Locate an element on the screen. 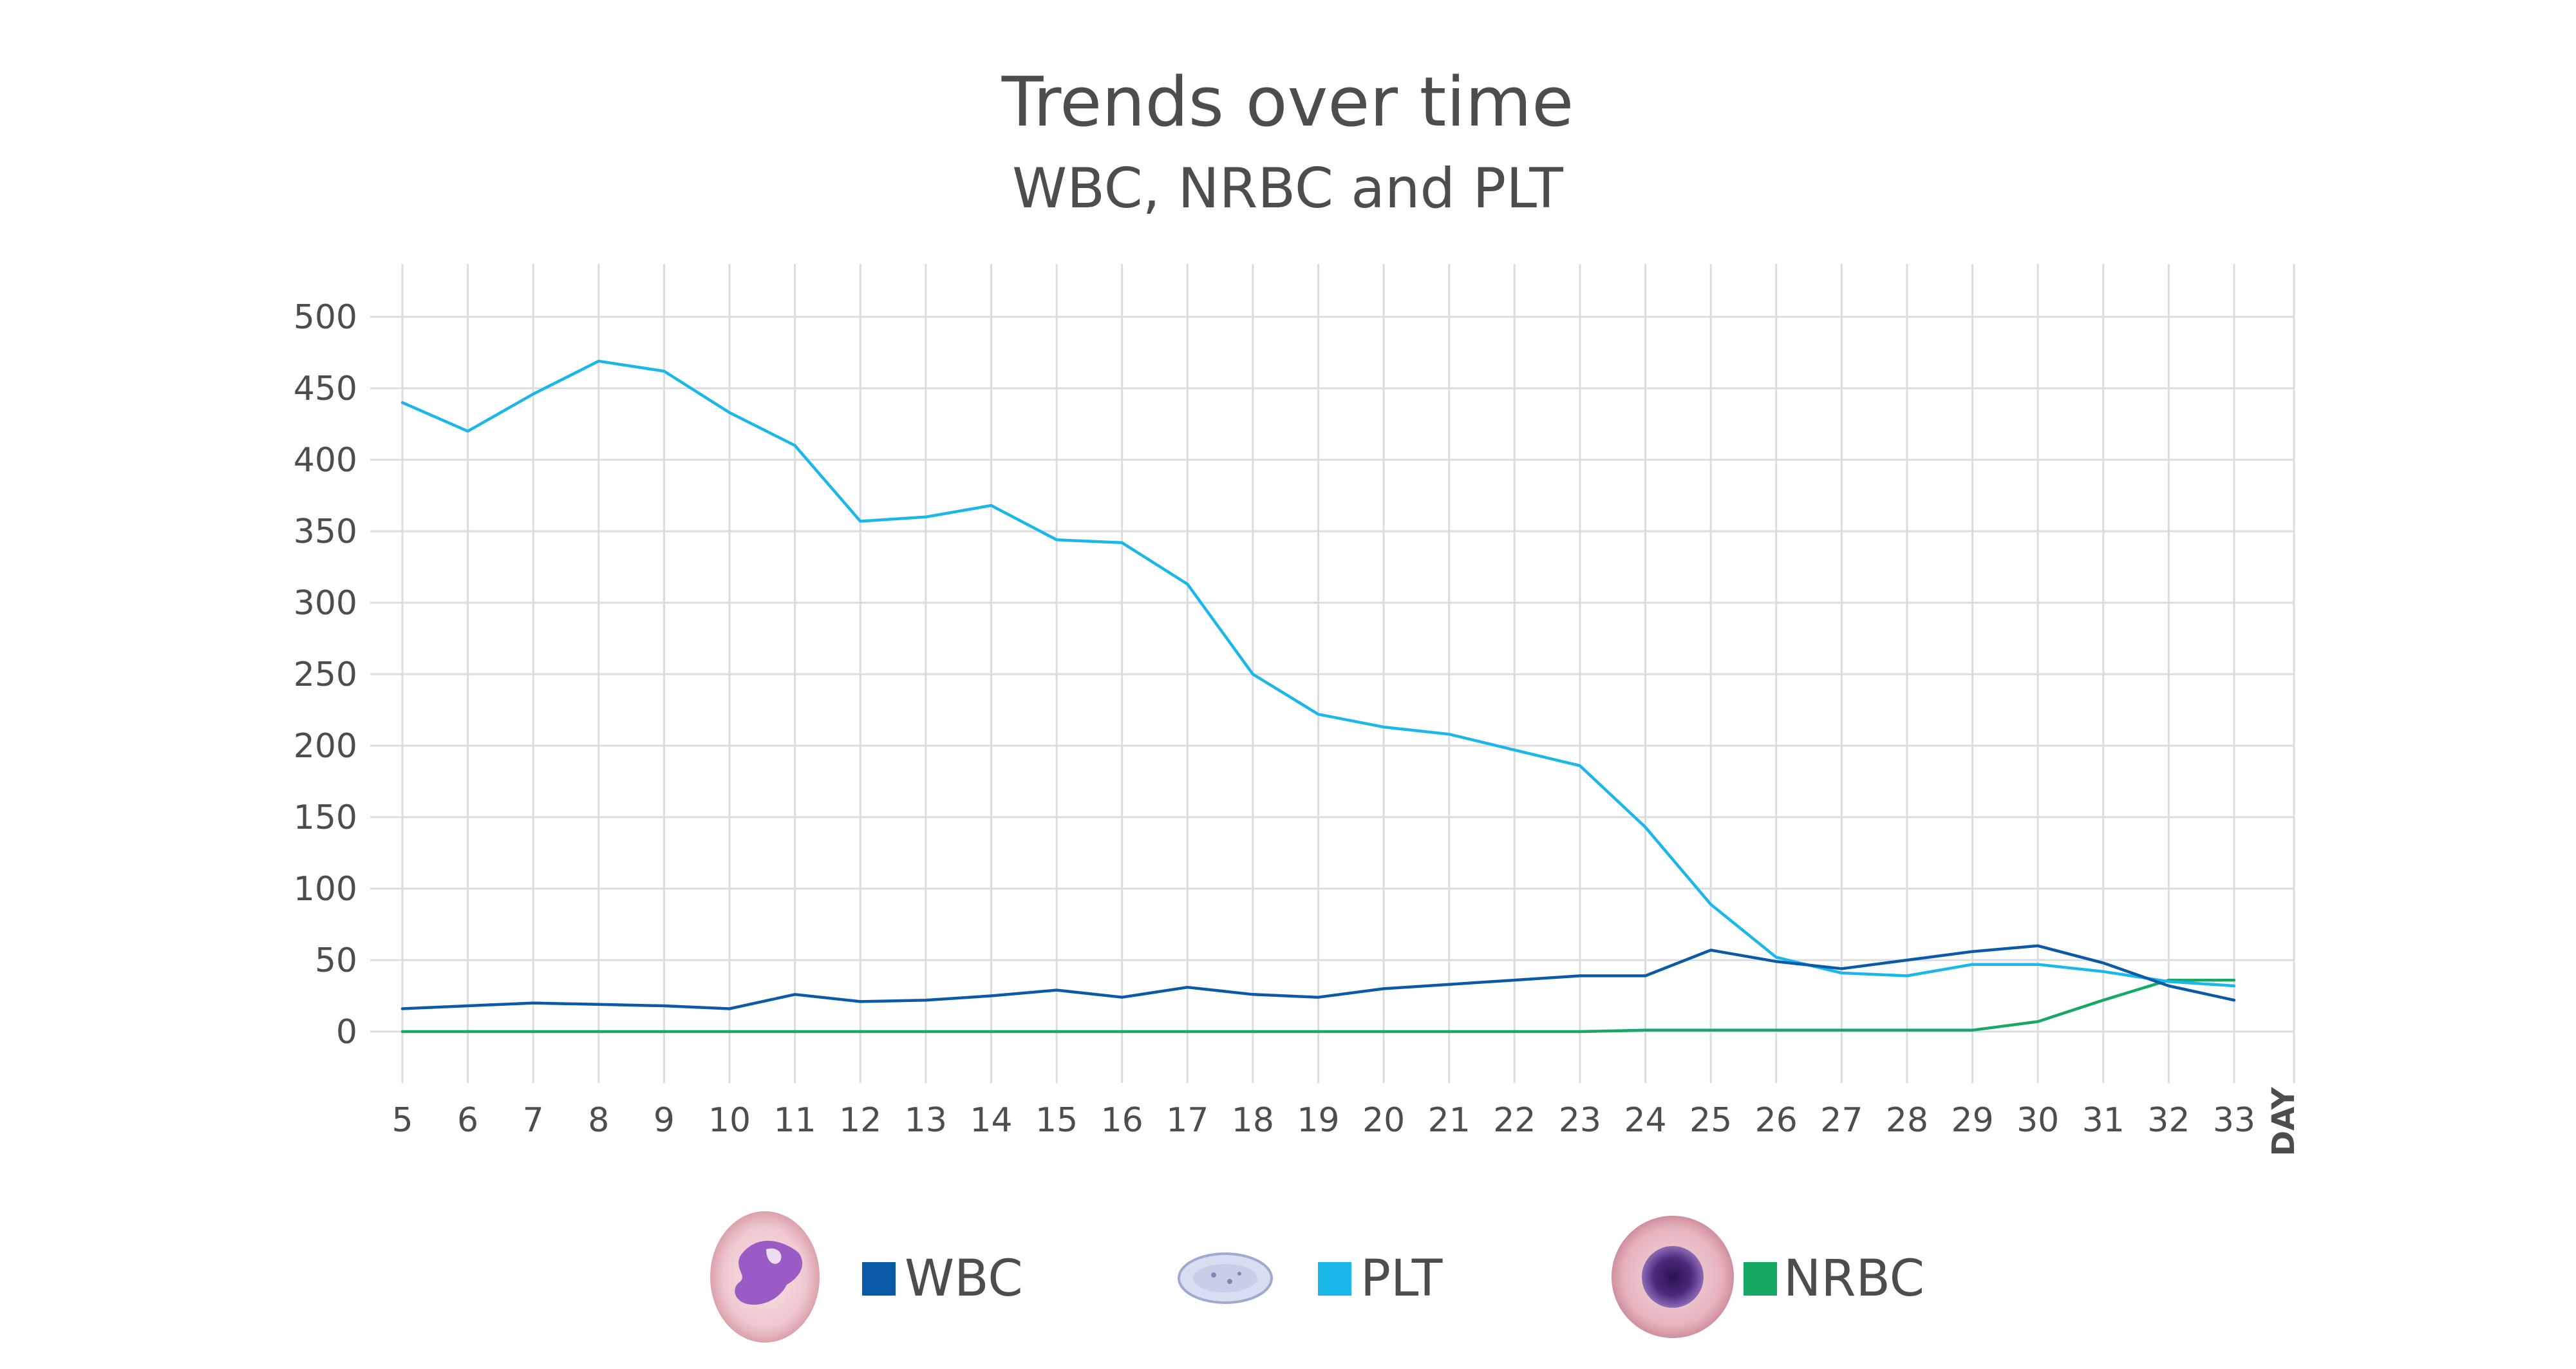 This screenshot has height=1369, width=2576. x-tick-label: 33 is located at coordinates (2234, 1120).